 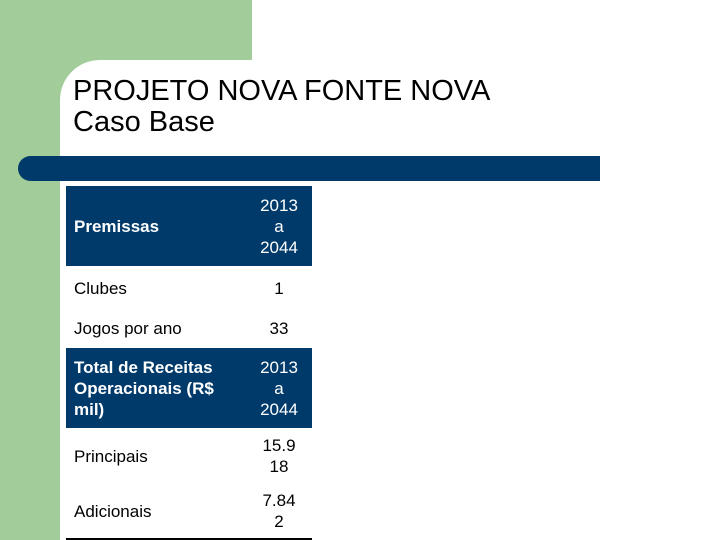 I want to click on title-line-2: Caso Base, so click(x=144, y=122).